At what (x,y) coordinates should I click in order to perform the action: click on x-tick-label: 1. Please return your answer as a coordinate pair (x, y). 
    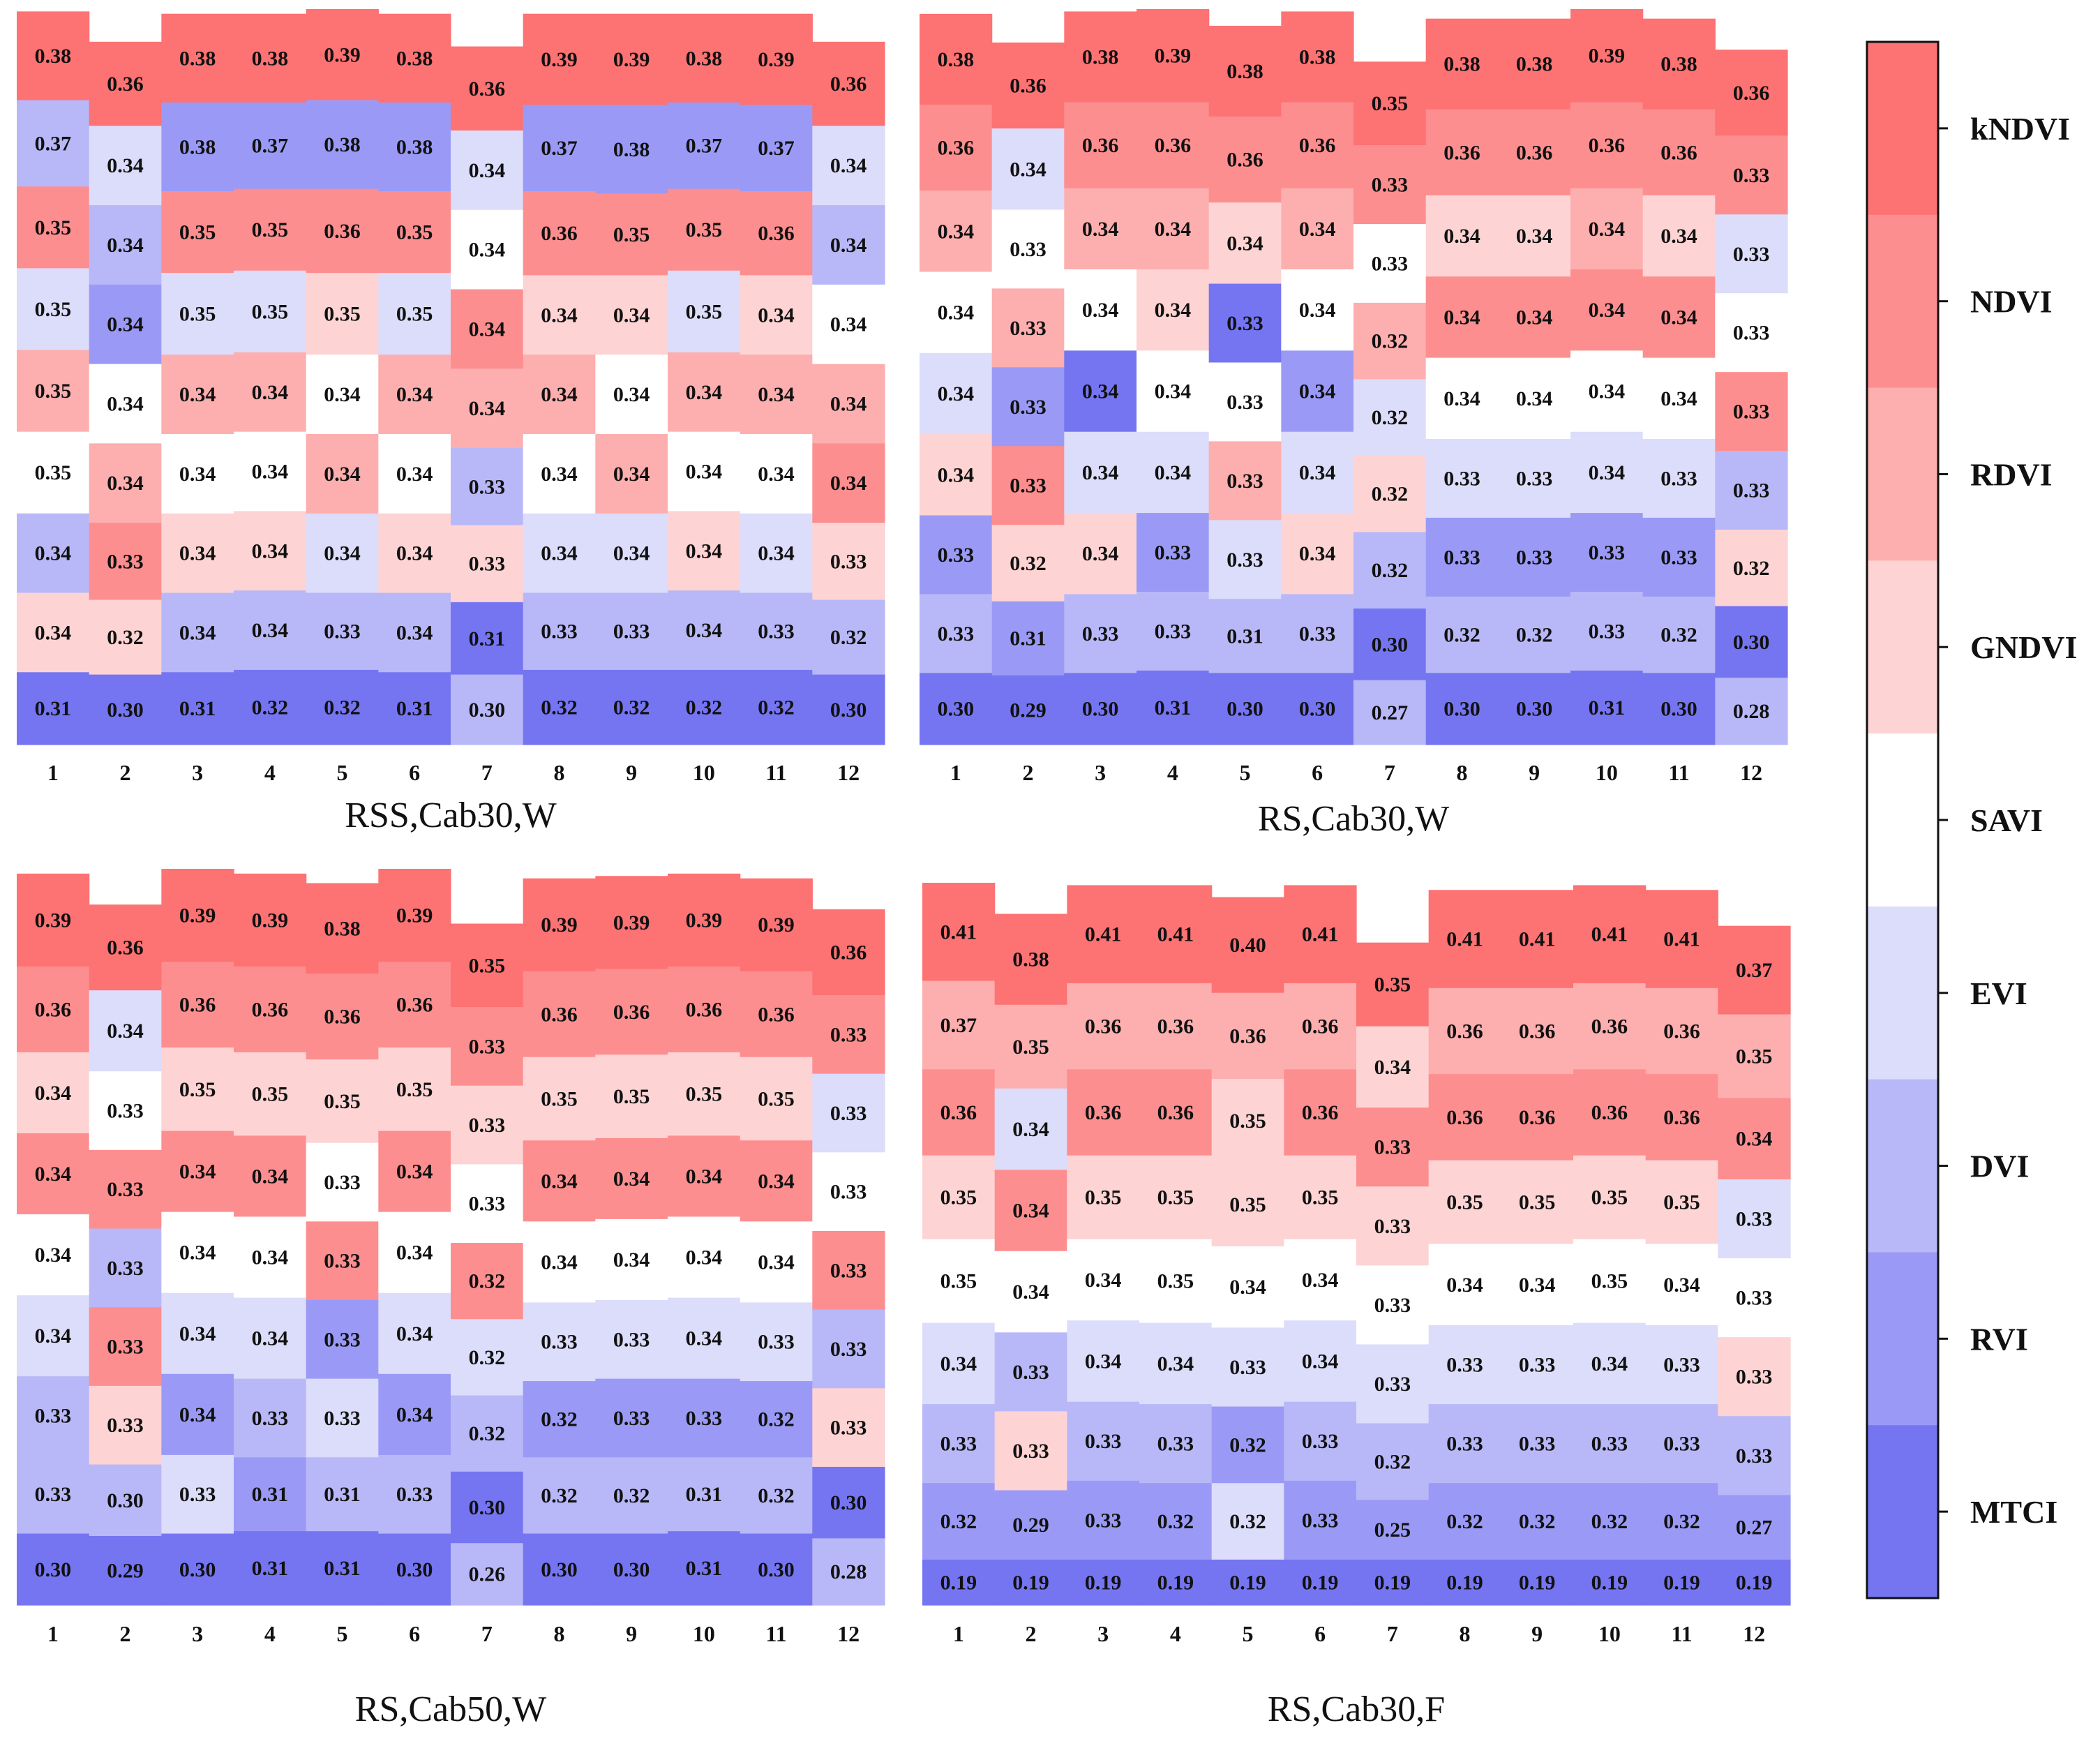
    Looking at the image, I should click on (53, 773).